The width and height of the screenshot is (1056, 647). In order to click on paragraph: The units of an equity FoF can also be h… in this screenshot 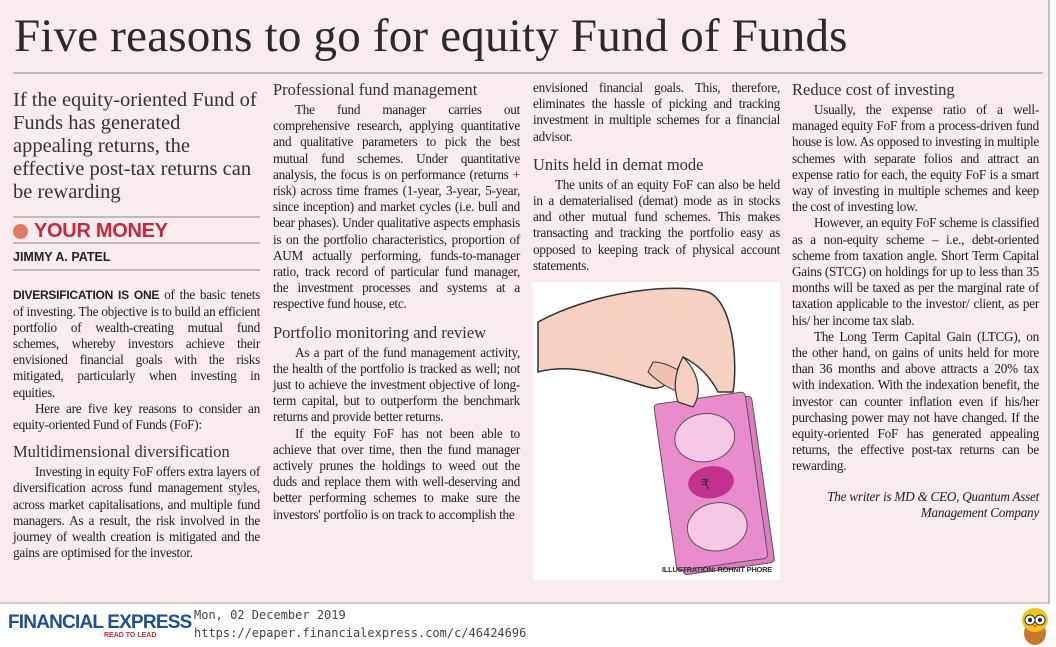, I will do `click(656, 224)`.